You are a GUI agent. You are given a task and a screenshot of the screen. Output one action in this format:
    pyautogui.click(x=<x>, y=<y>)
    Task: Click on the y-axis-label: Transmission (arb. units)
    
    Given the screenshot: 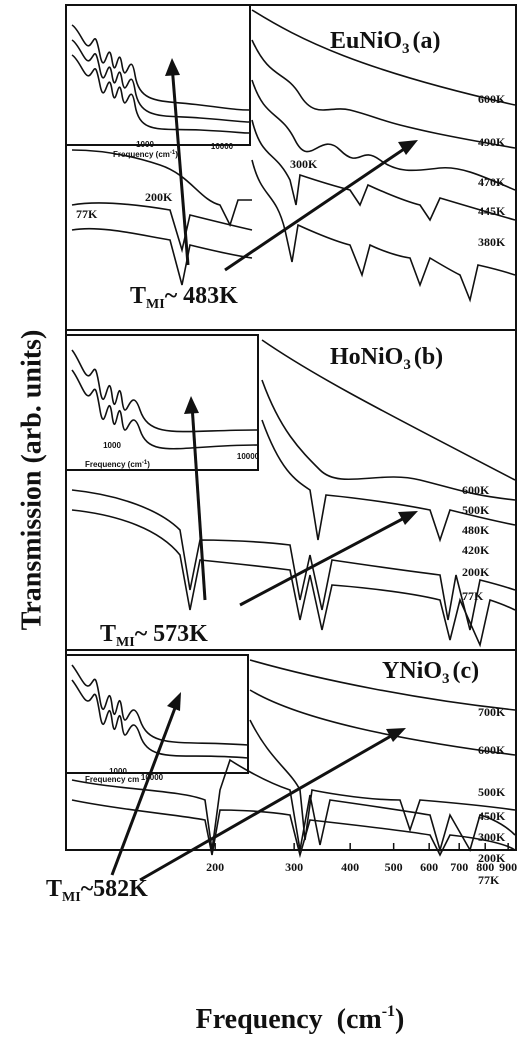 What is the action you would take?
    pyautogui.click(x=31, y=480)
    